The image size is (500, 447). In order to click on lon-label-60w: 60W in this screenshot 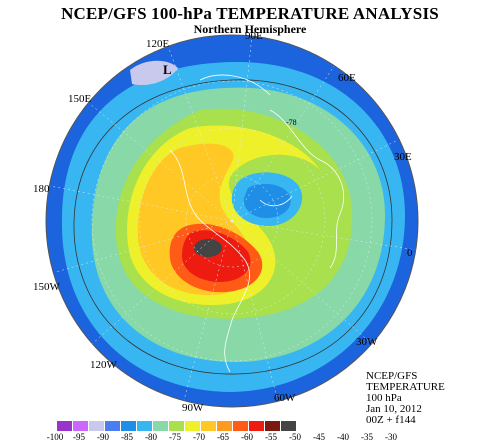, I will do `click(285, 398)`.